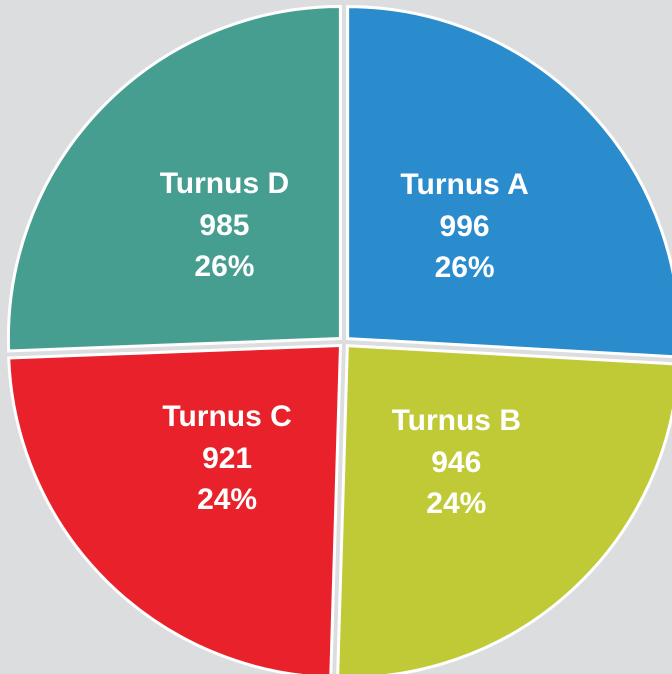 The image size is (672, 674). Describe the element at coordinates (227, 458) in the screenshot. I see `slice-value: 921` at that location.